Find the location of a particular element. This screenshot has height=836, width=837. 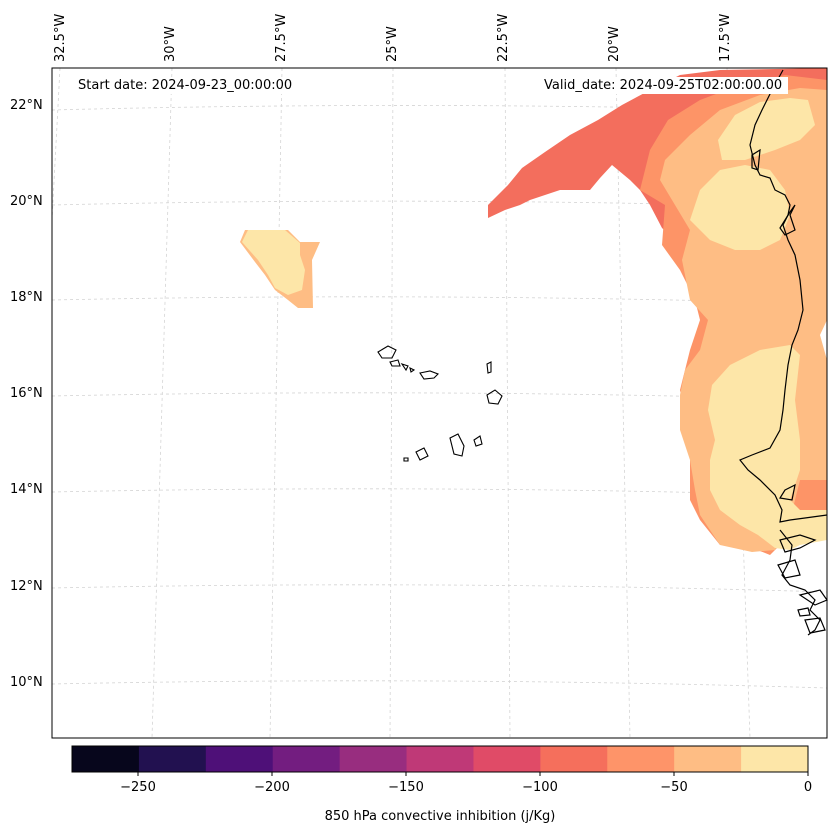

lon-label-17.5w: 17.5°W is located at coordinates (725, 37).